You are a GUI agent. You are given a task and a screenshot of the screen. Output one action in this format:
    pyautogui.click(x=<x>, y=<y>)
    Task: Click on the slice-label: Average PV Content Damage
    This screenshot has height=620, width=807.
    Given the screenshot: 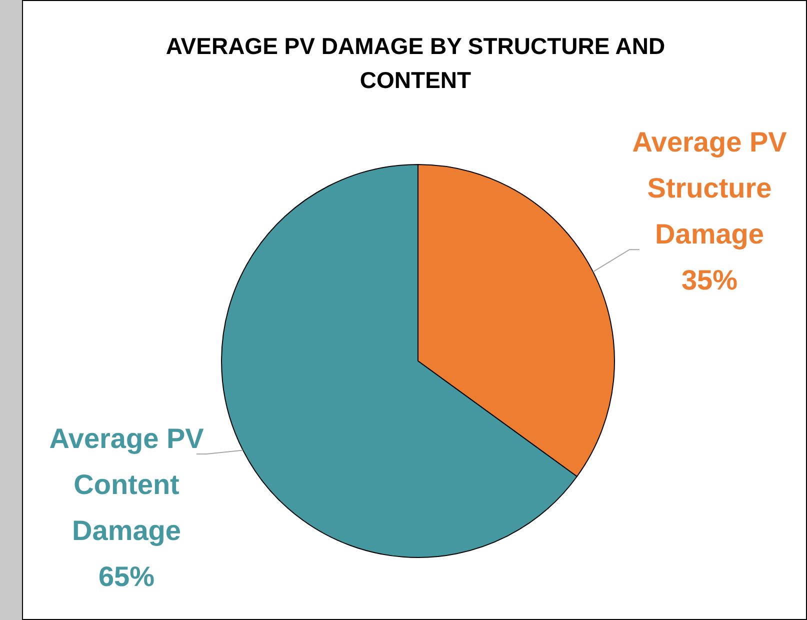 What is the action you would take?
    pyautogui.click(x=126, y=484)
    